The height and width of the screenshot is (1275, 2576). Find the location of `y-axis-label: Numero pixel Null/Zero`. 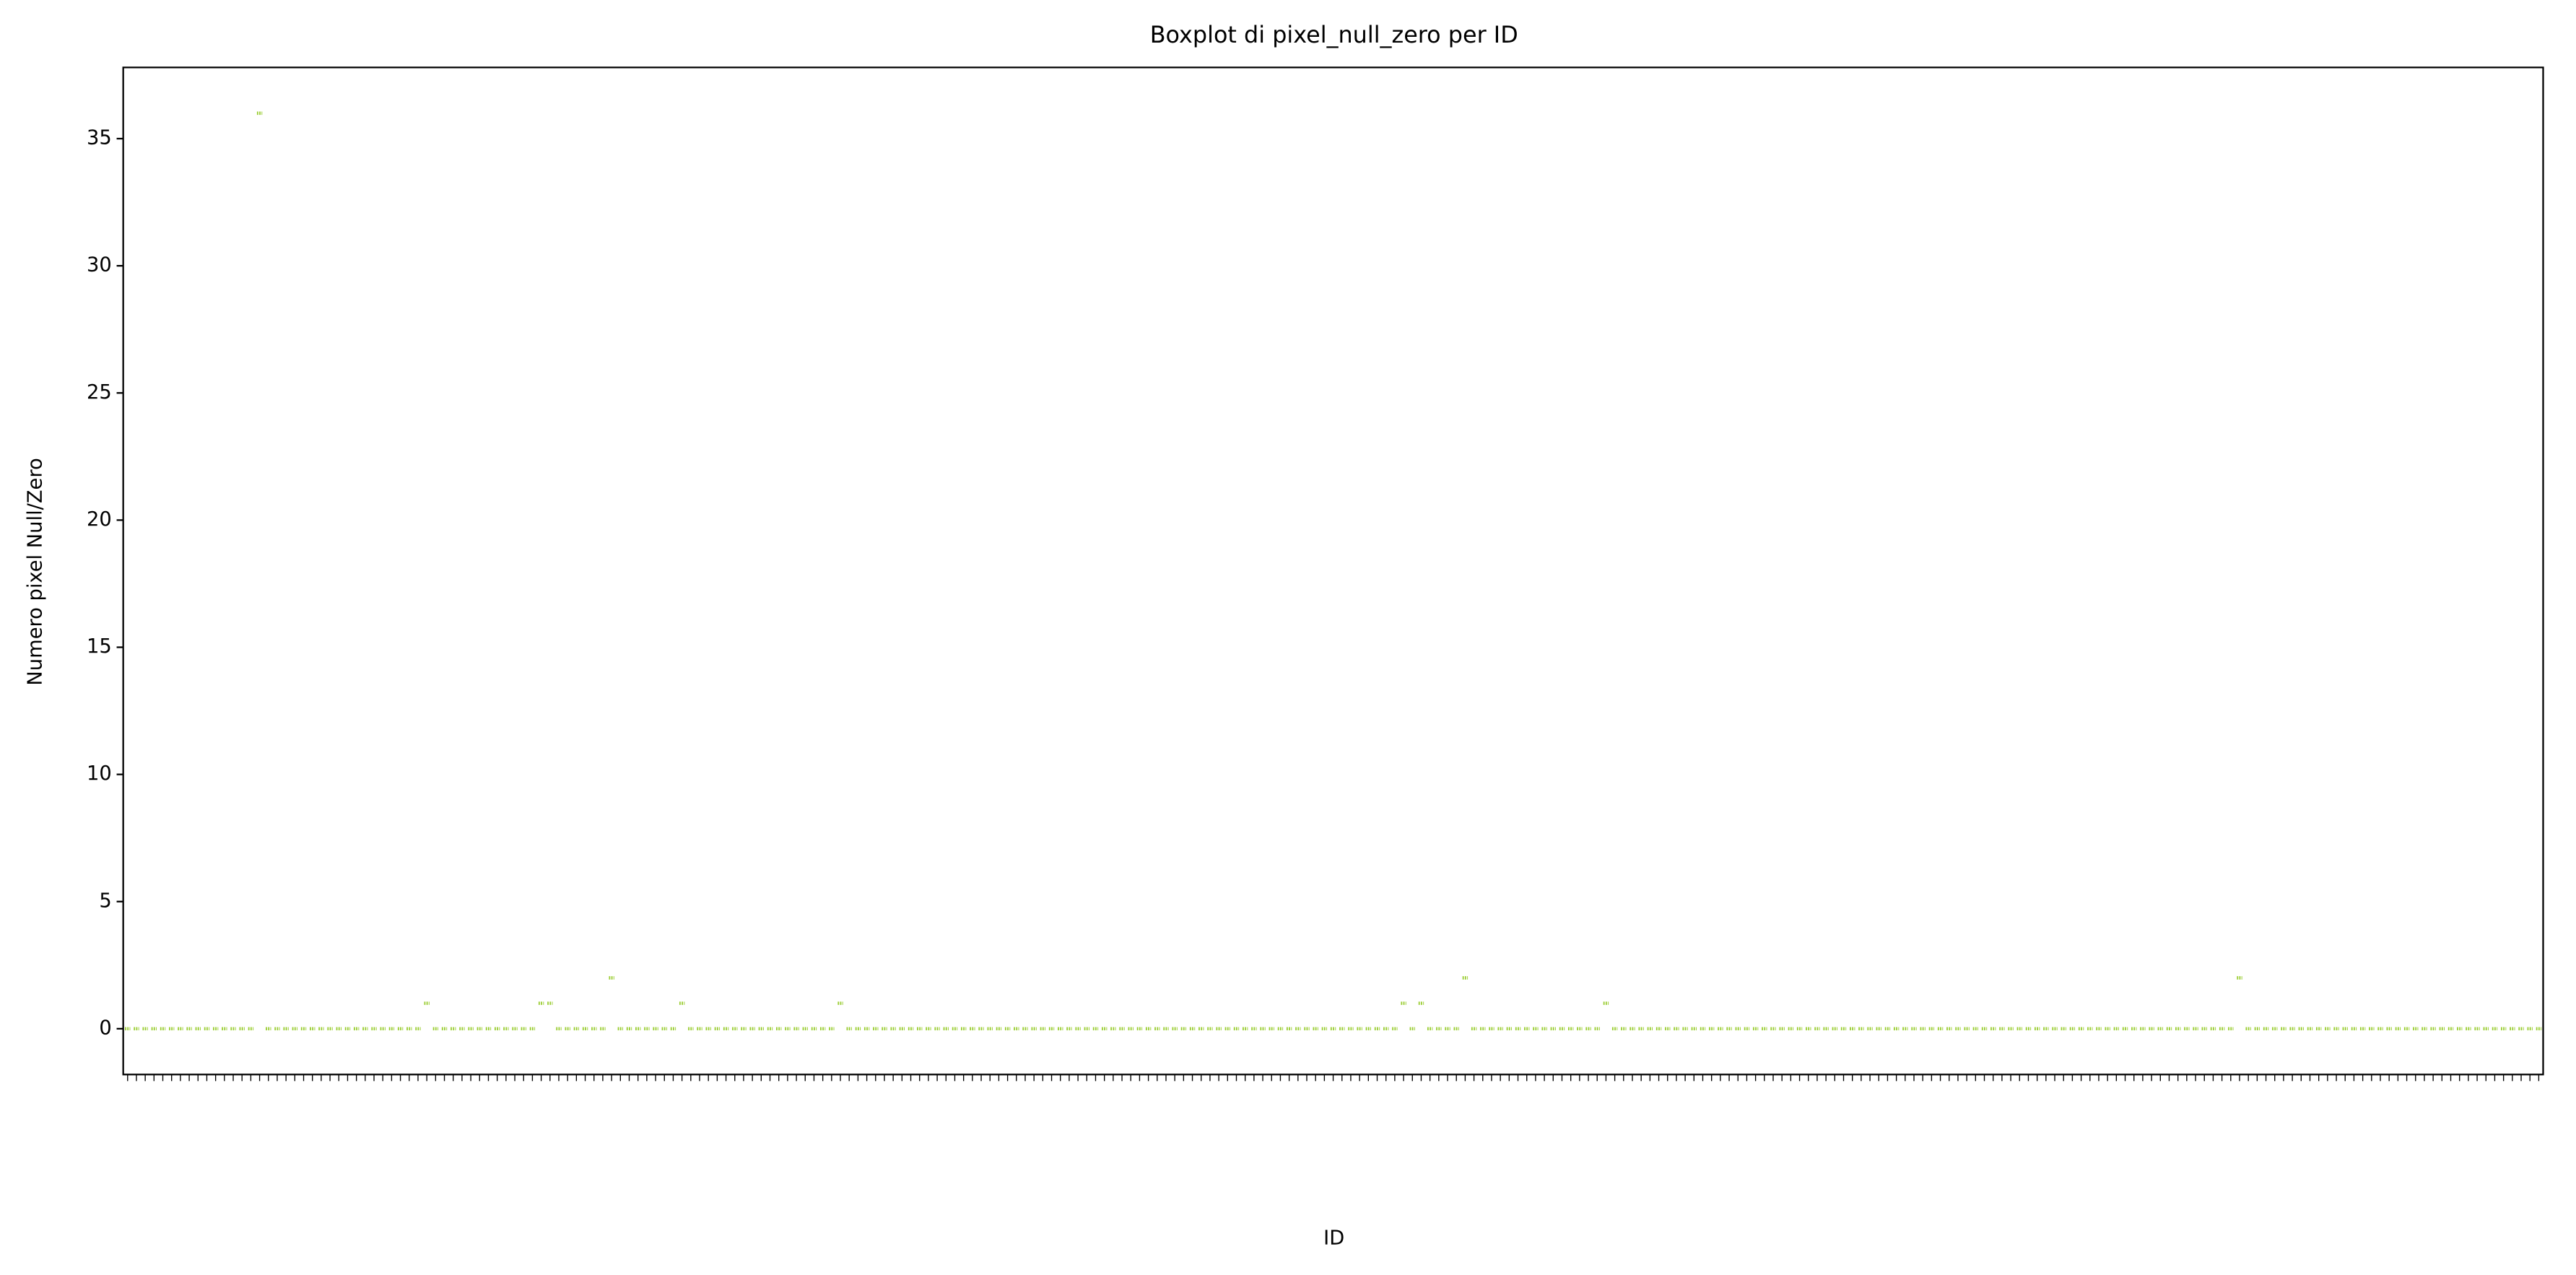

y-axis-label: Numero pixel Null/Zero is located at coordinates (36, 571).